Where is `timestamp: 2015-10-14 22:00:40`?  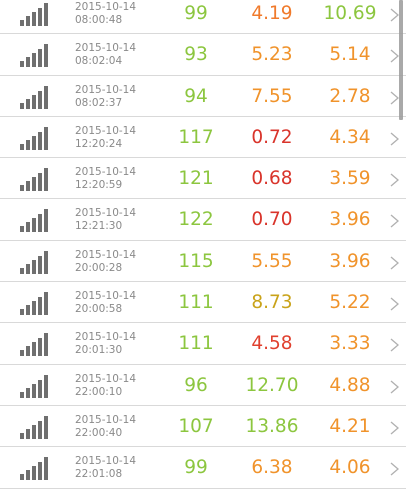
timestamp: 2015-10-14 22:00:40 is located at coordinates (105, 427).